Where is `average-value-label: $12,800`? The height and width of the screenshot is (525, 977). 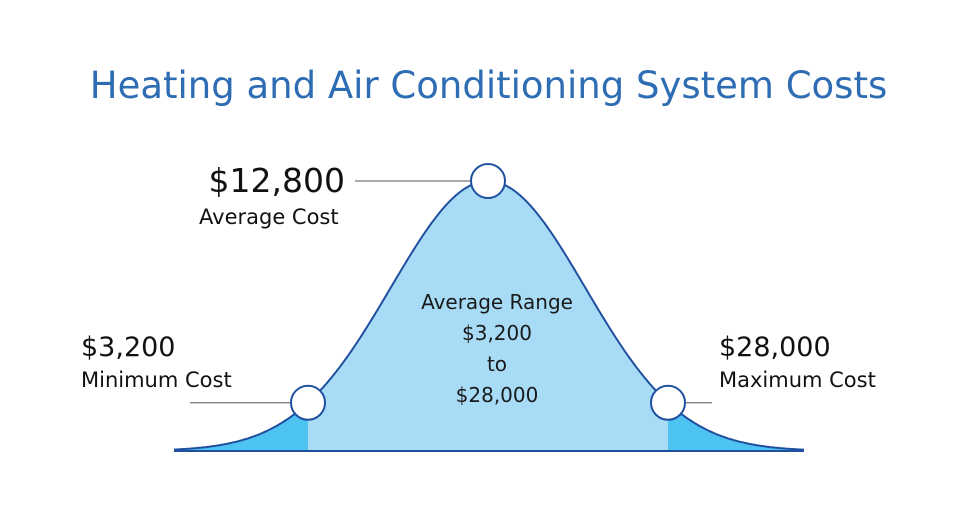
average-value-label: $12,800 is located at coordinates (277, 180).